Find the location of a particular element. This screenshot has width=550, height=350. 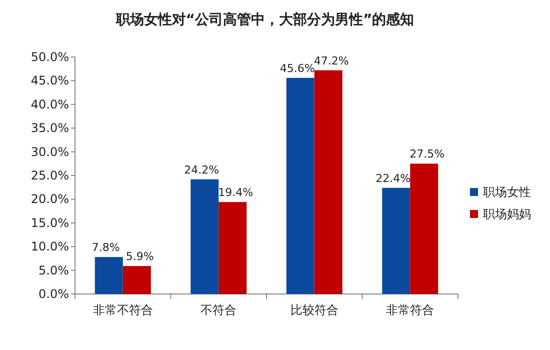

data-label: 22.4% is located at coordinates (393, 178).